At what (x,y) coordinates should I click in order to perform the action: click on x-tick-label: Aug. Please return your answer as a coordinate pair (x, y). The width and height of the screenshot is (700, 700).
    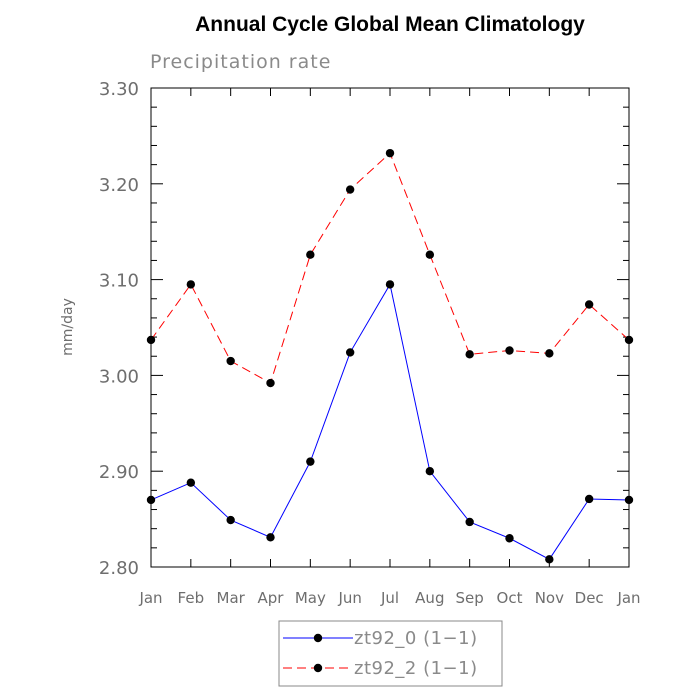
    Looking at the image, I should click on (429, 598).